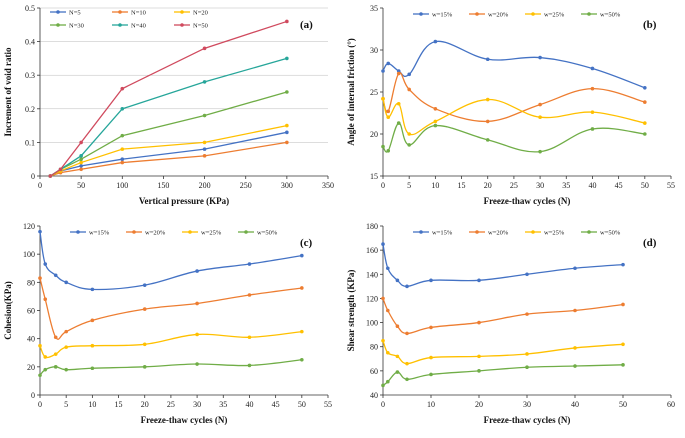  Describe the element at coordinates (566, 185) in the screenshot. I see `x-tick-label: 35` at that location.